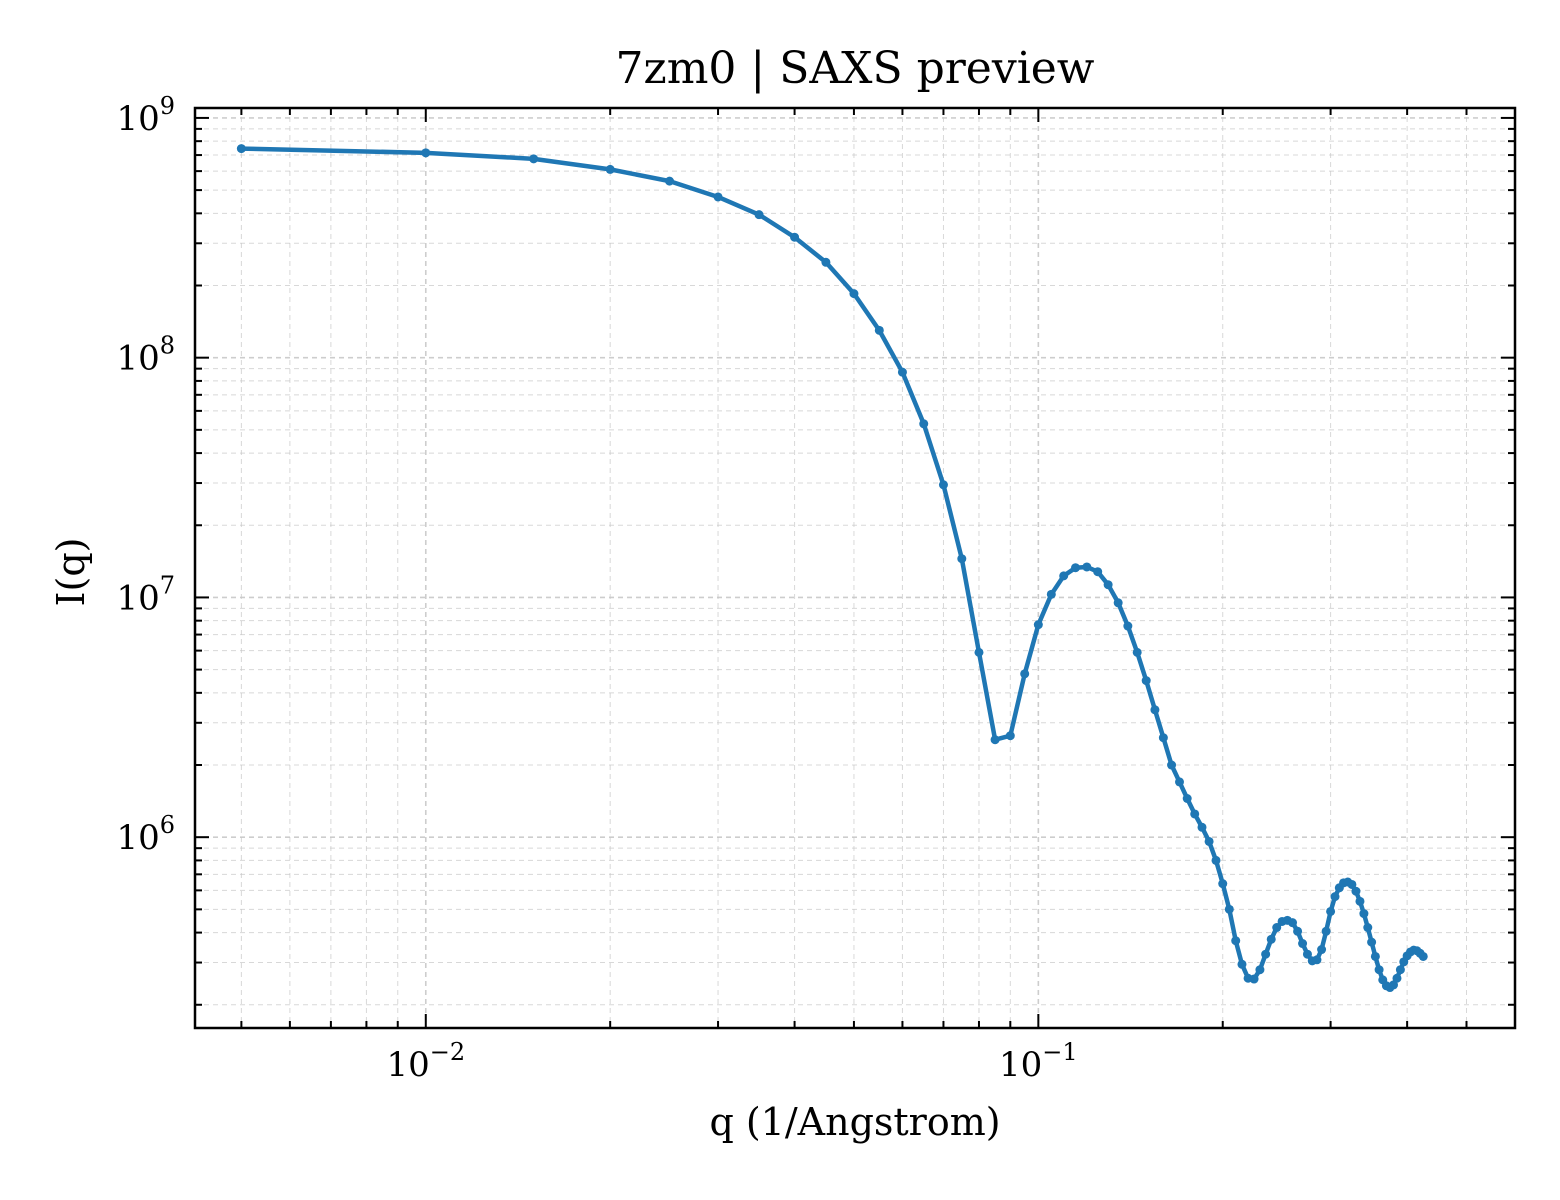  What do you see at coordinates (1038, 1061) in the screenshot?
I see `x-tick-label: 10⁻¹` at bounding box center [1038, 1061].